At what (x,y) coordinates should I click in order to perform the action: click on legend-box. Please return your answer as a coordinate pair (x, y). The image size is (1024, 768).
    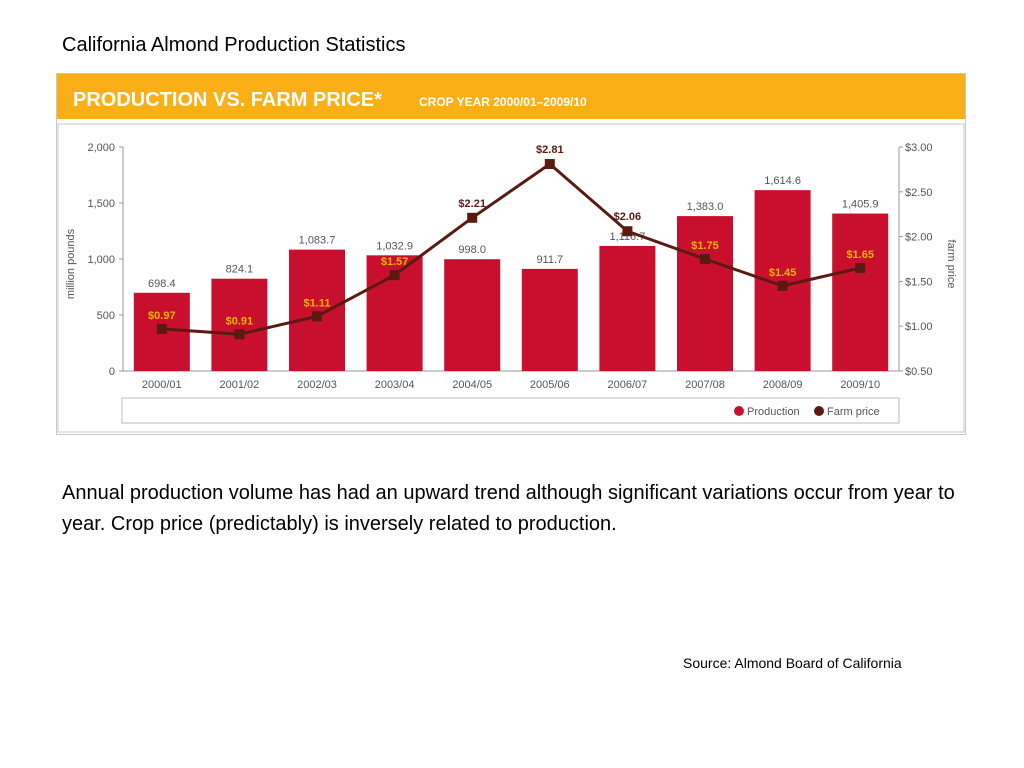
    Looking at the image, I should click on (510, 410).